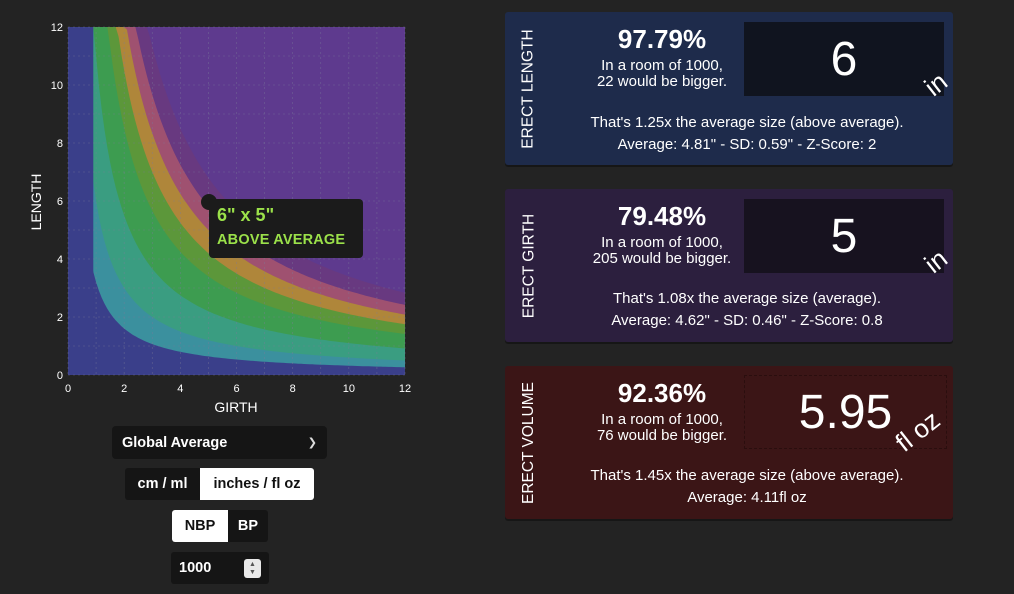  I want to click on bp-option-nbp: NBP, so click(200, 526).